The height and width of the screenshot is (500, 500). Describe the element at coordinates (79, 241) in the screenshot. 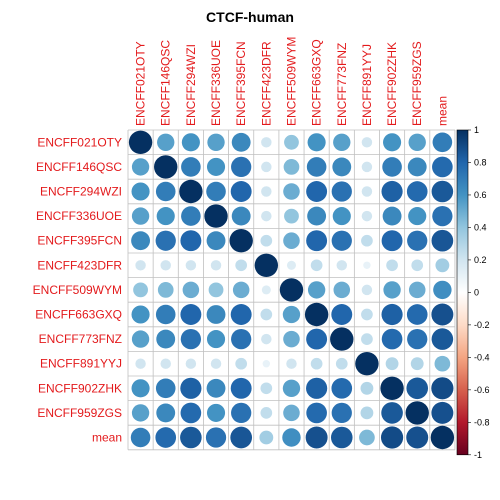

I see `row-label: ENCFF395FCN` at that location.